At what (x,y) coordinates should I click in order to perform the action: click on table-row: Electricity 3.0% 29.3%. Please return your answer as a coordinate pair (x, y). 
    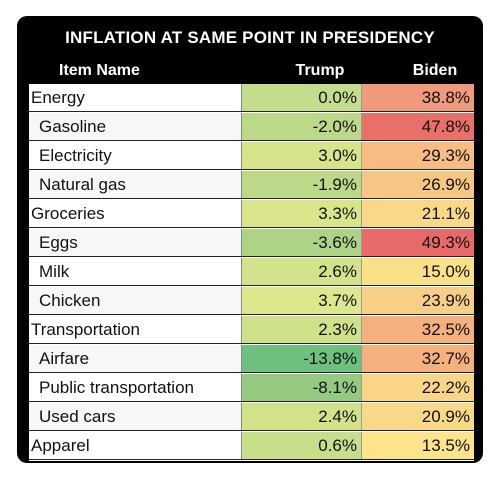
    Looking at the image, I should click on (251, 156).